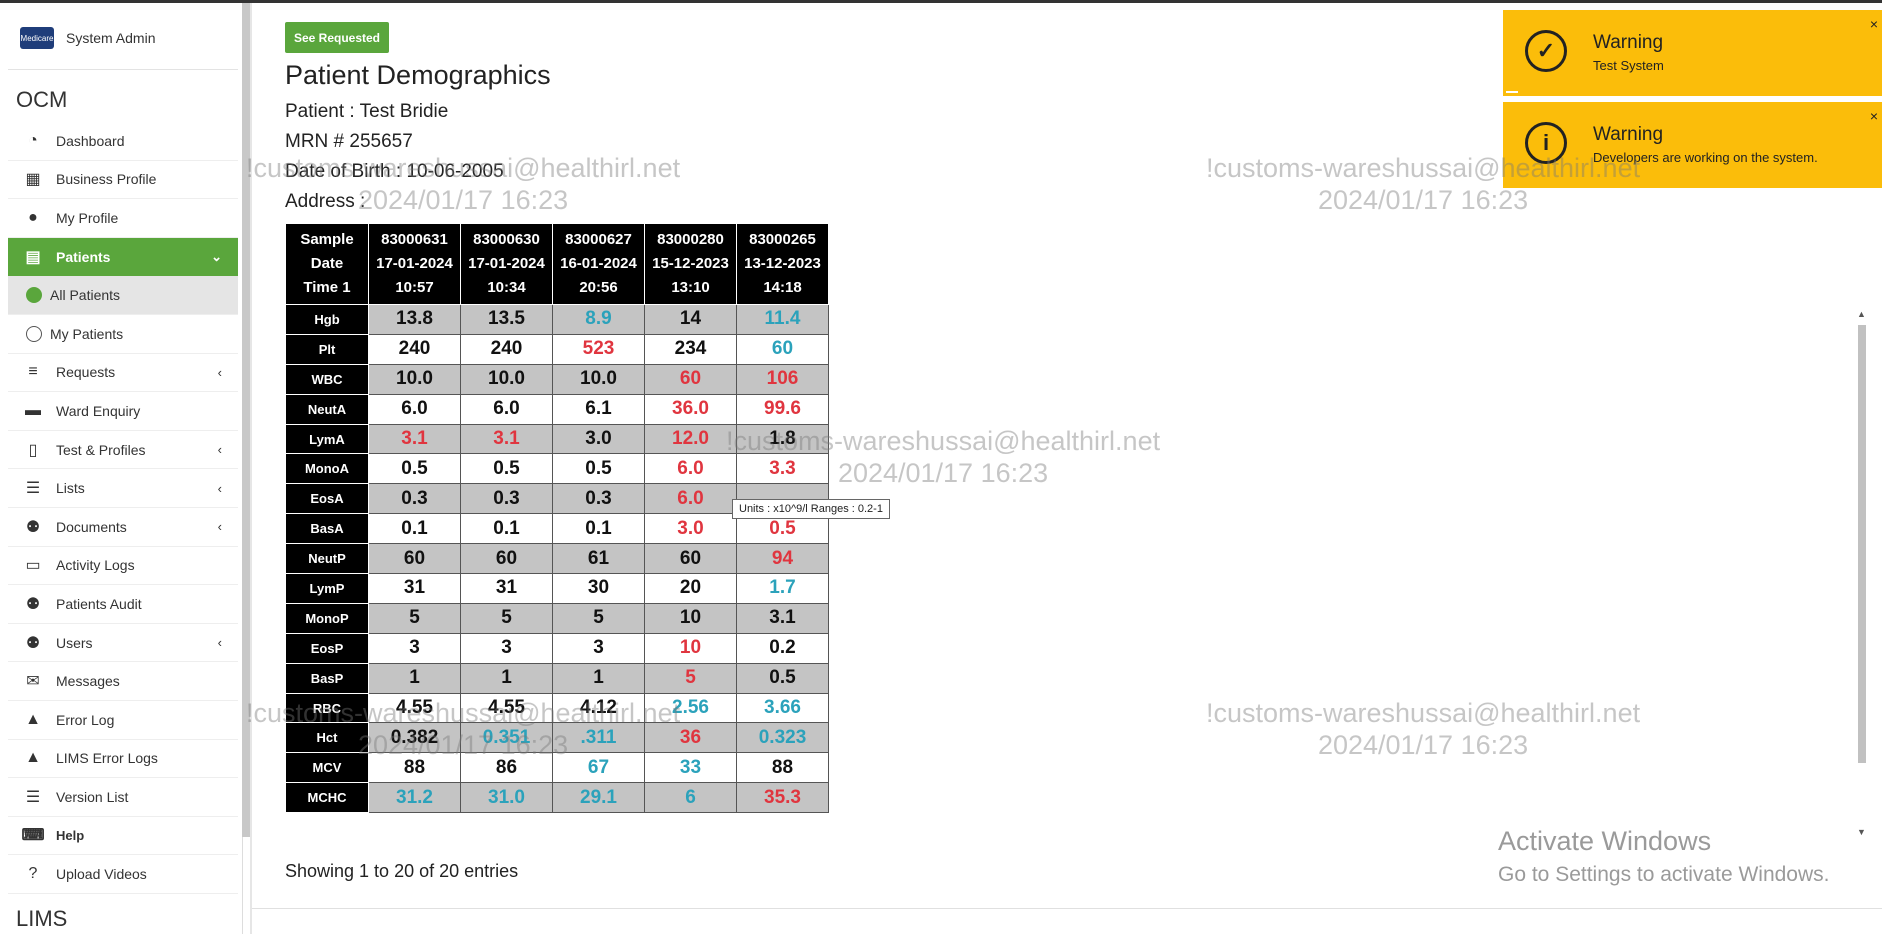  I want to click on sidebar-item-activity-logs: ▭ Activity Logs, so click(123, 566).